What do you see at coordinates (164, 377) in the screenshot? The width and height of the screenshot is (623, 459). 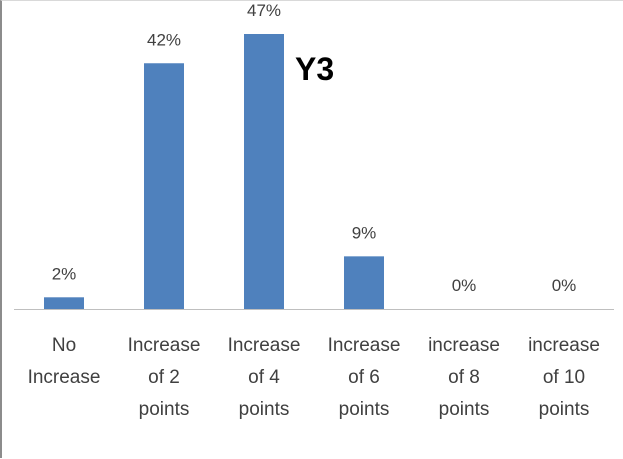 I see `category-label-1: Increase of 2 points` at bounding box center [164, 377].